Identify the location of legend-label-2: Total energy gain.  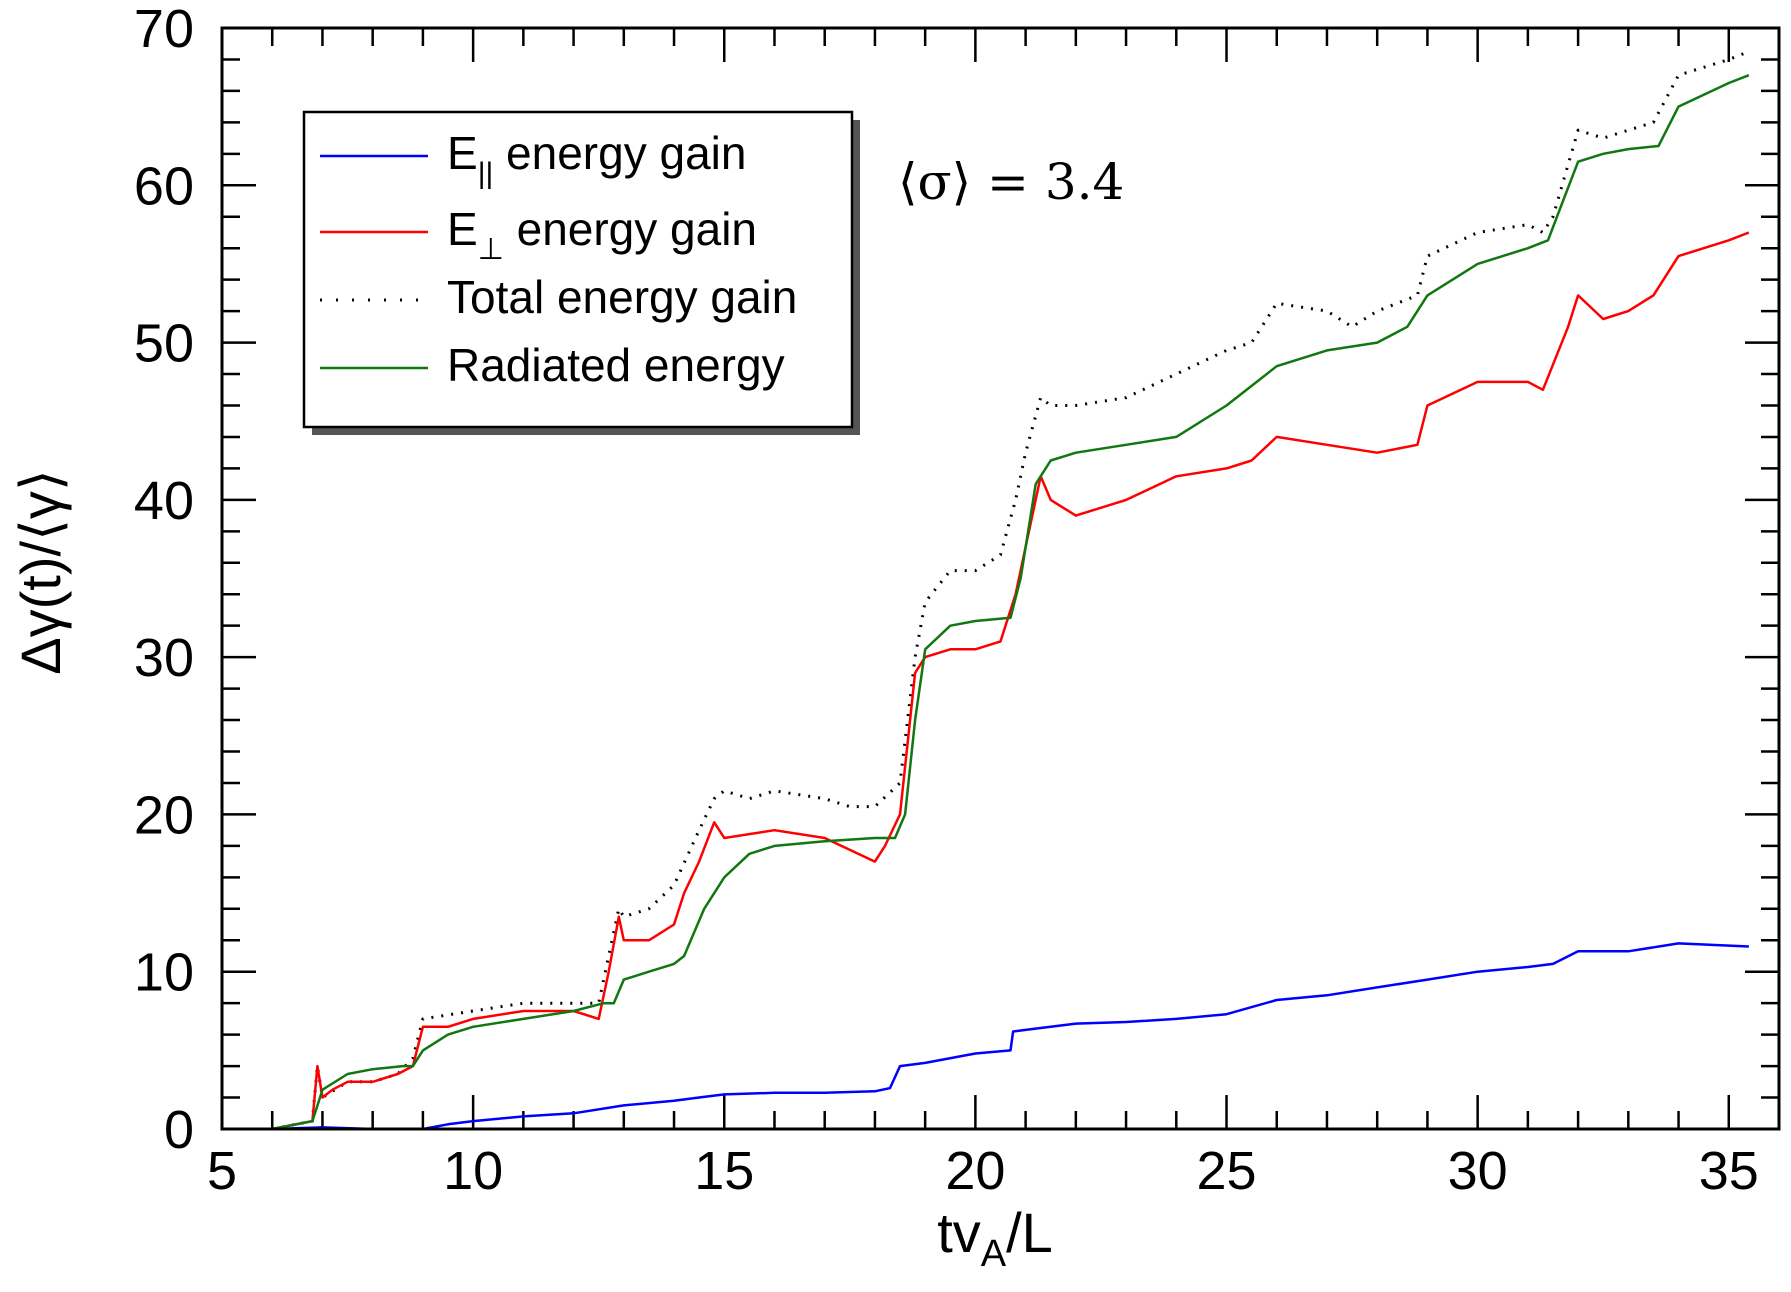
(622, 297).